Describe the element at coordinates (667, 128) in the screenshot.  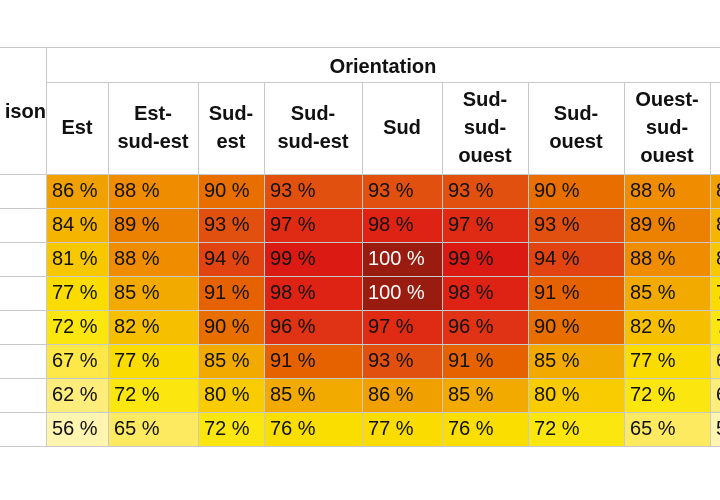
I see `column-header: Ouest- sud- ouest` at that location.